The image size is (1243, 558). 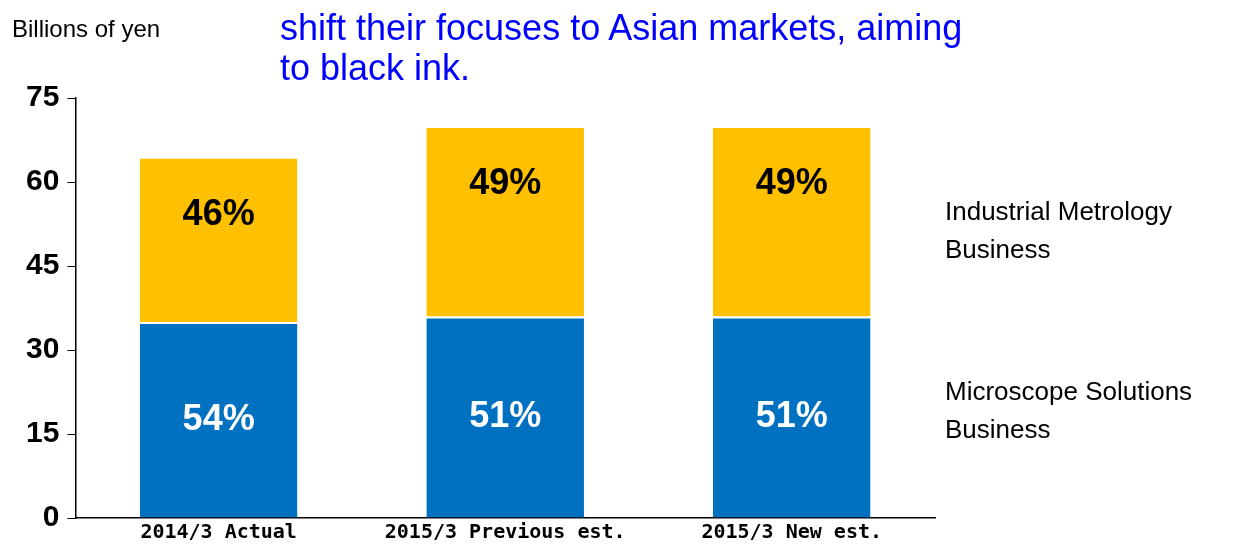 I want to click on text: Microscope Solutions Business, so click(x=1069, y=410).